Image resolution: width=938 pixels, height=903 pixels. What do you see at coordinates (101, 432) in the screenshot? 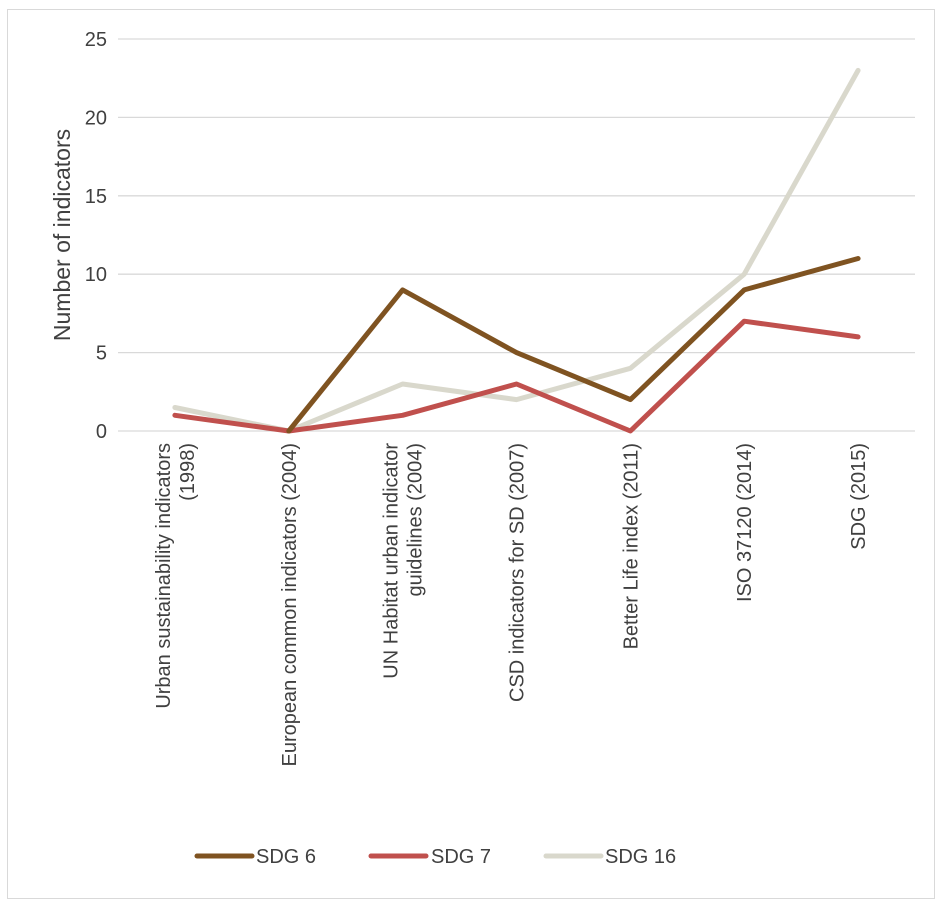
I see `y-tick-label-0: 0` at bounding box center [101, 432].